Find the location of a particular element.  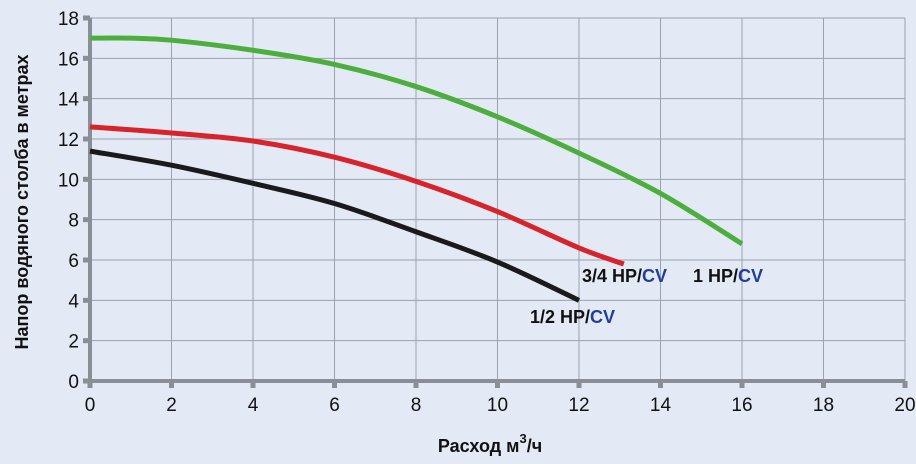

y-tick-label: 16 is located at coordinates (68, 59).